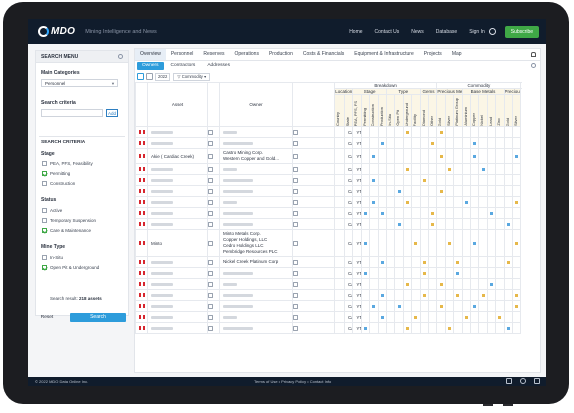 This screenshot has height=413, width=574. Describe the element at coordinates (432, 54) in the screenshot. I see `tab-projects: Projects` at that location.